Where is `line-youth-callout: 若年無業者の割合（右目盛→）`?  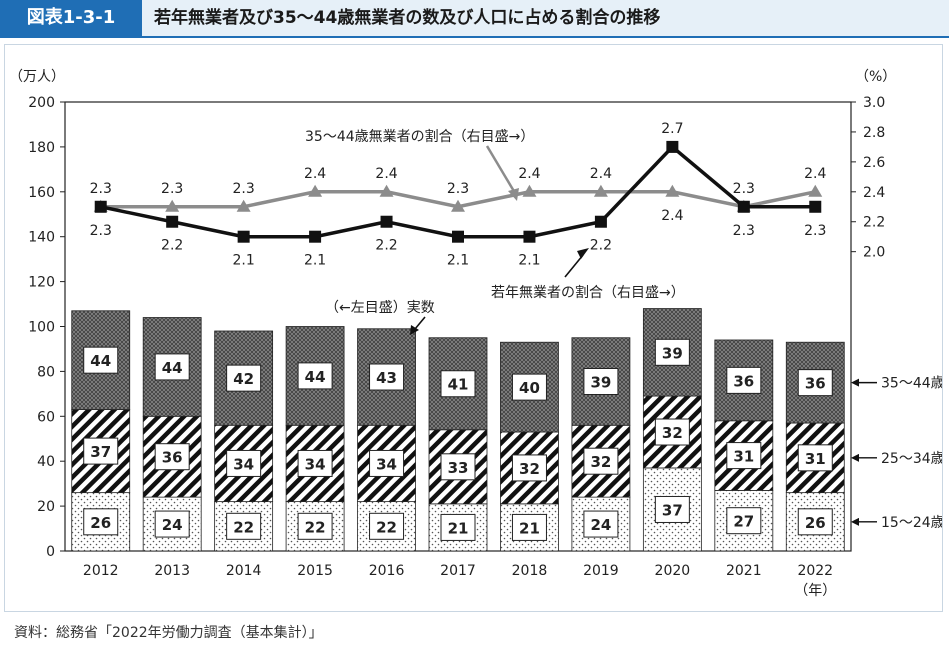
line-youth-callout: 若年無業者の割合（右目盛→） is located at coordinates (588, 292).